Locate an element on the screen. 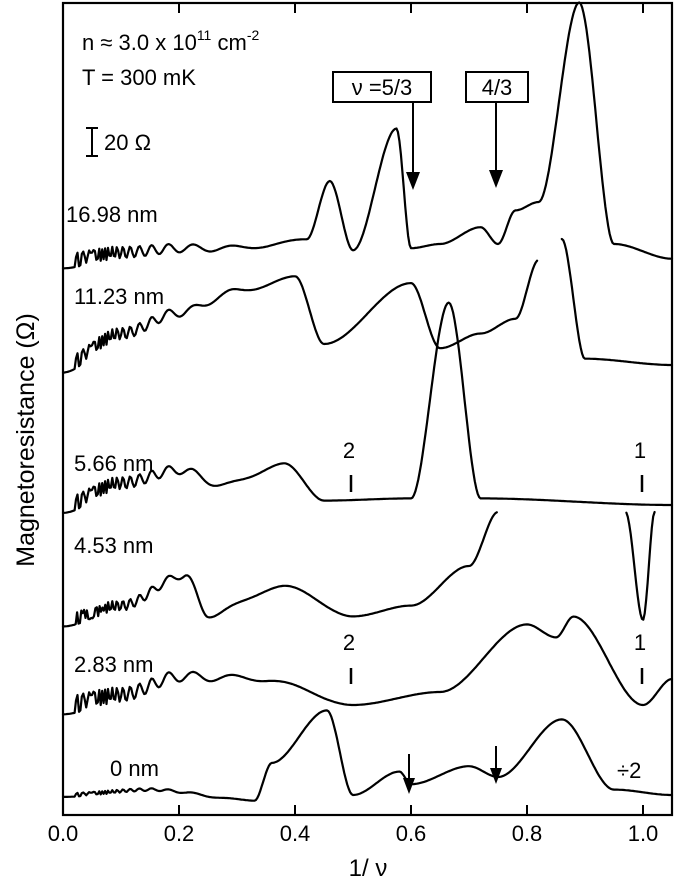  nu-4-3-box is located at coordinates (497, 87).